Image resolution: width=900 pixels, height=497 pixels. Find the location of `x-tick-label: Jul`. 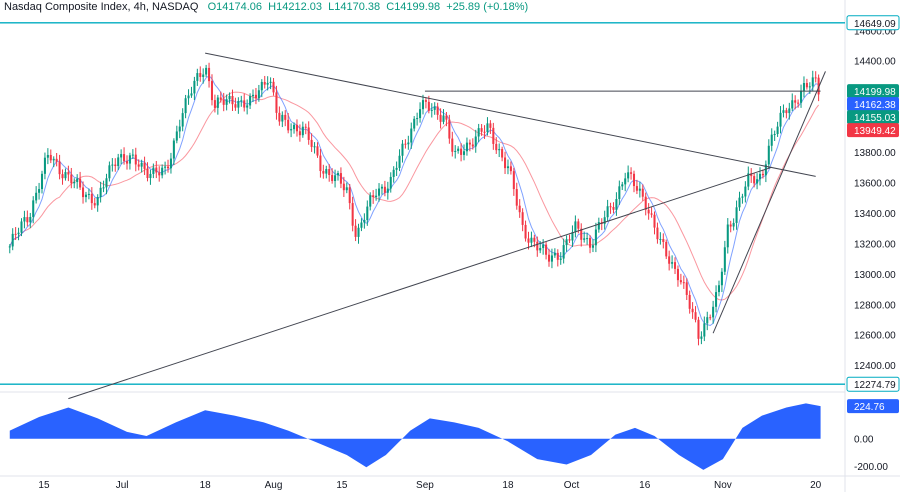

x-tick-label: Jul is located at coordinates (122, 485).